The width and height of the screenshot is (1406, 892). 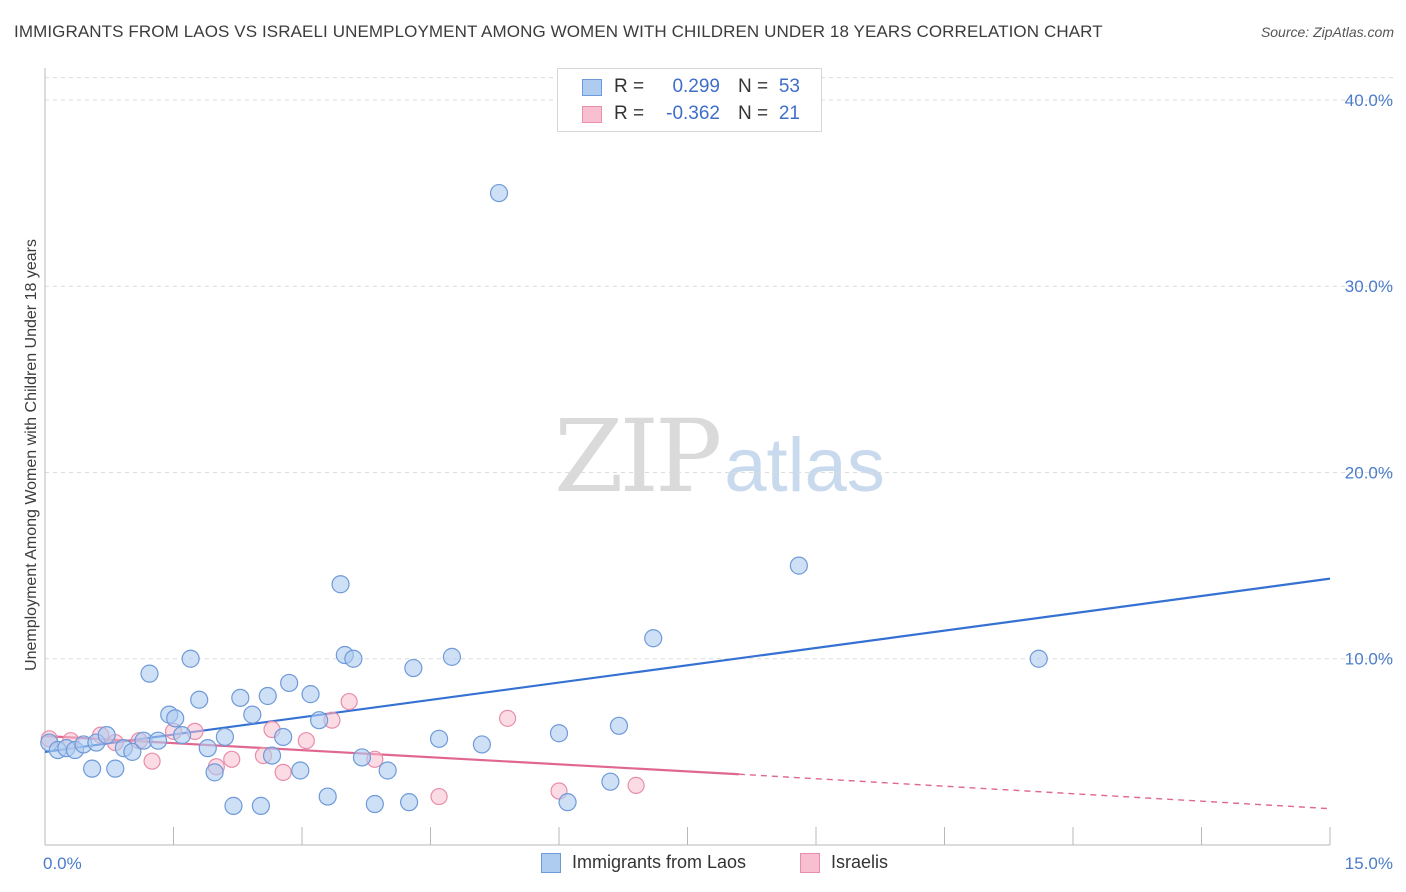 I want to click on y-tick-labels: 10.0% 20.0% 30.0% 40.0%, so click(x=1369, y=380).